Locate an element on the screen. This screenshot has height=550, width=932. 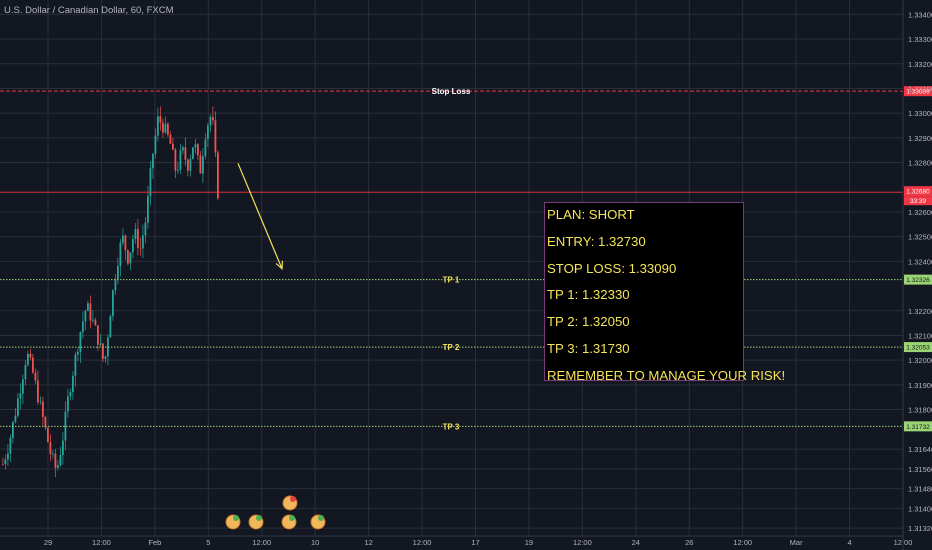
price-axis-label: 1.32400 is located at coordinates (920, 261).